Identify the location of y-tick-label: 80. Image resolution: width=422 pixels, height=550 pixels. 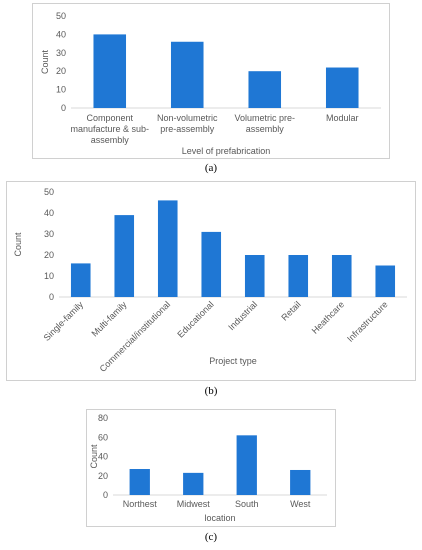
(103, 418).